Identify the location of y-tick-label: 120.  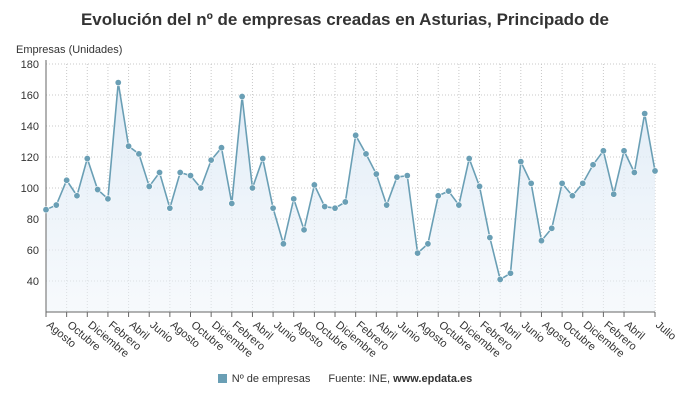
(30, 158).